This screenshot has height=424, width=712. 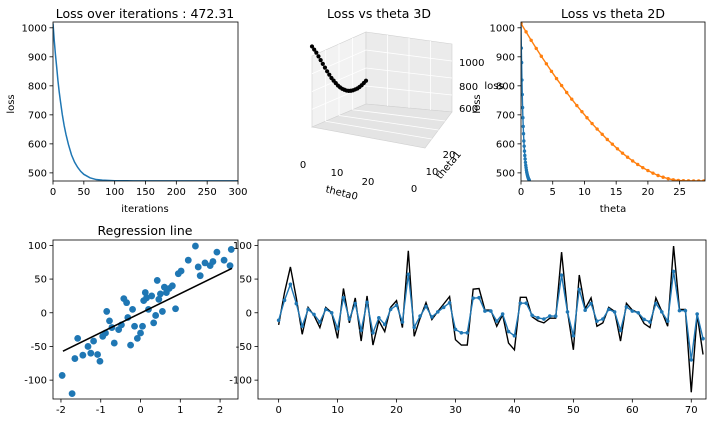 What do you see at coordinates (573, 410) in the screenshot?
I see `x-tick-label: 50` at bounding box center [573, 410].